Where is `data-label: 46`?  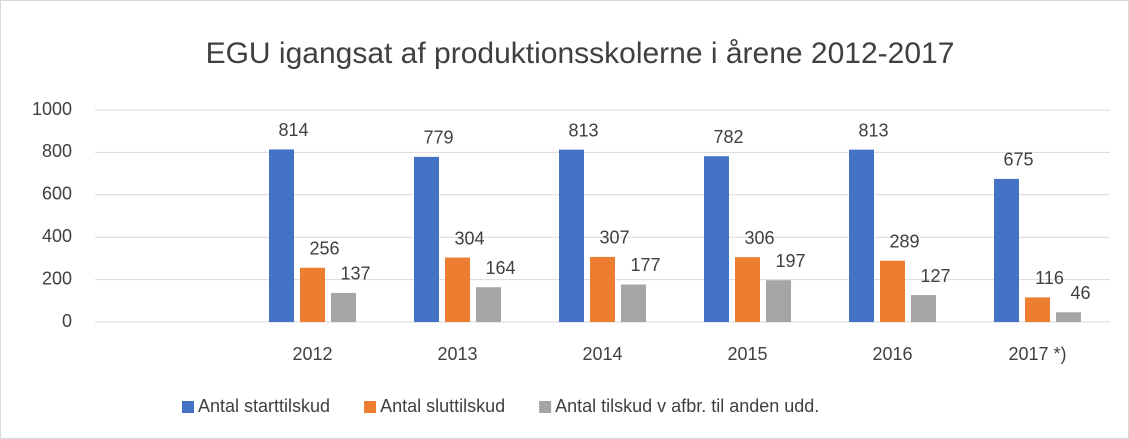
data-label: 46 is located at coordinates (1080, 293).